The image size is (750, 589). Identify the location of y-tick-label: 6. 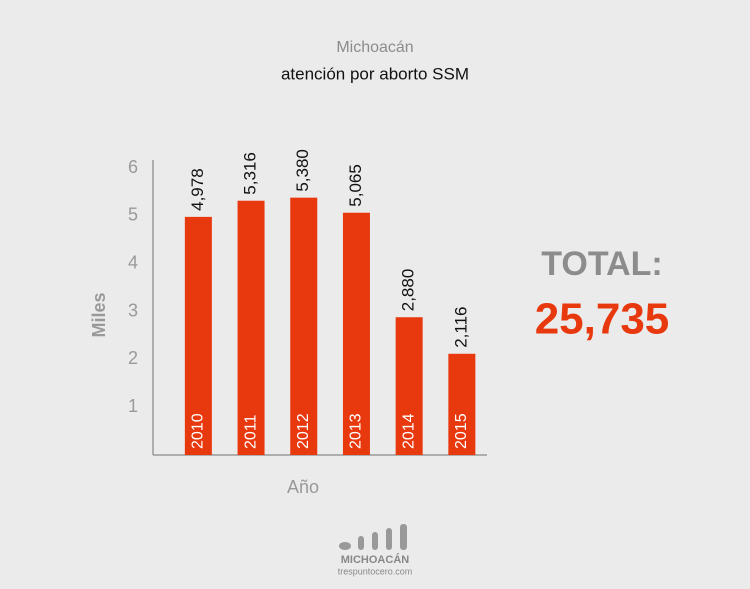
(133, 167).